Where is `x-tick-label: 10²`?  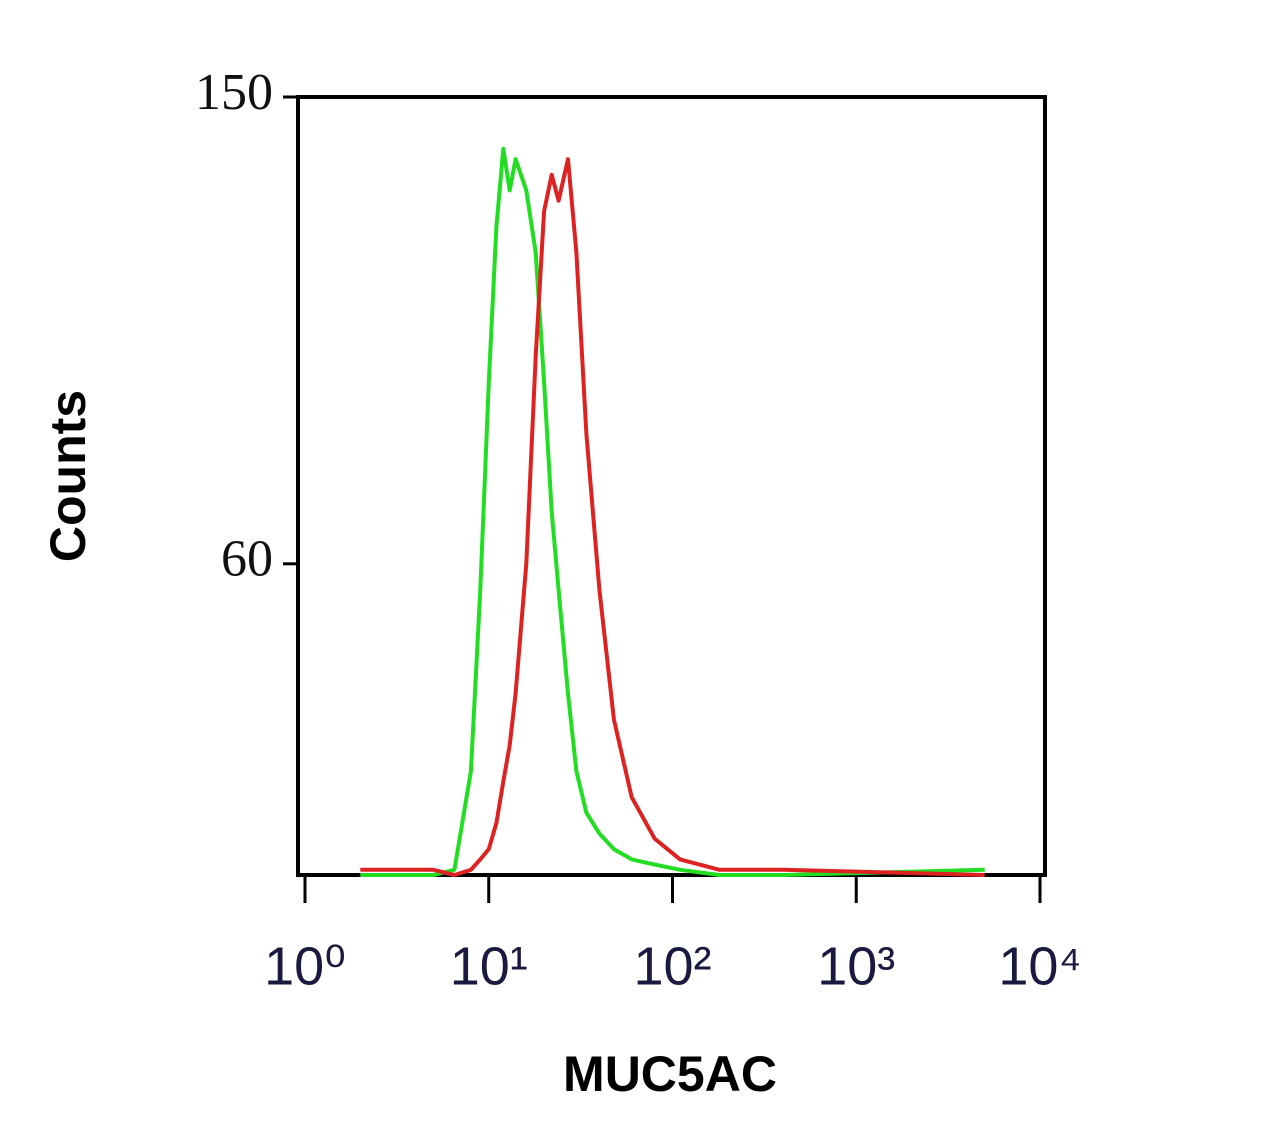
x-tick-label: 10² is located at coordinates (672, 966).